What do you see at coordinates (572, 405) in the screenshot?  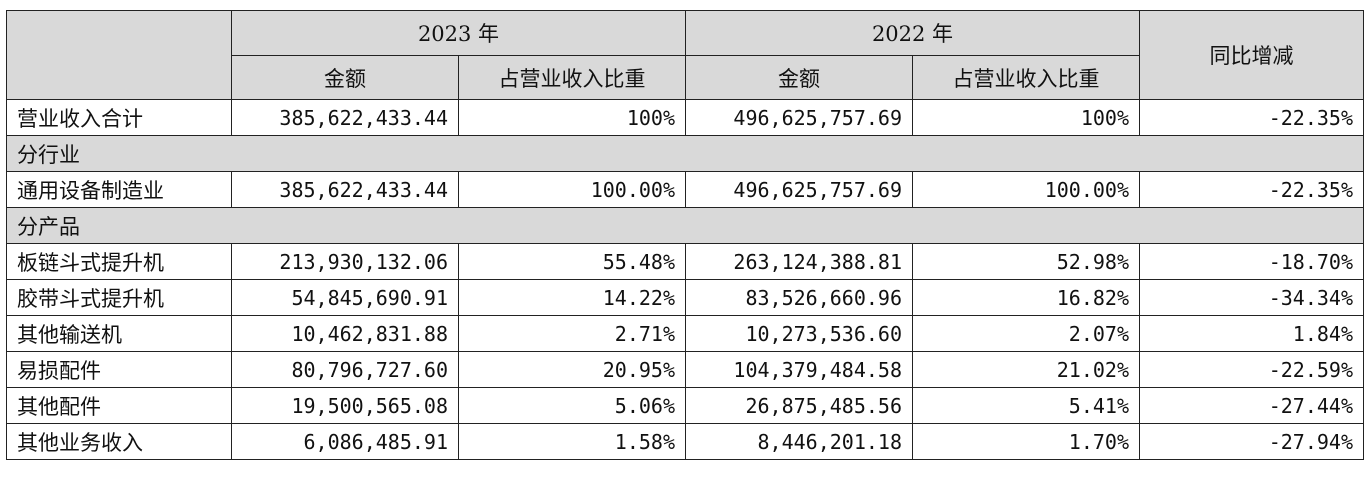 I see `share-2023-cell: 5.06%` at bounding box center [572, 405].